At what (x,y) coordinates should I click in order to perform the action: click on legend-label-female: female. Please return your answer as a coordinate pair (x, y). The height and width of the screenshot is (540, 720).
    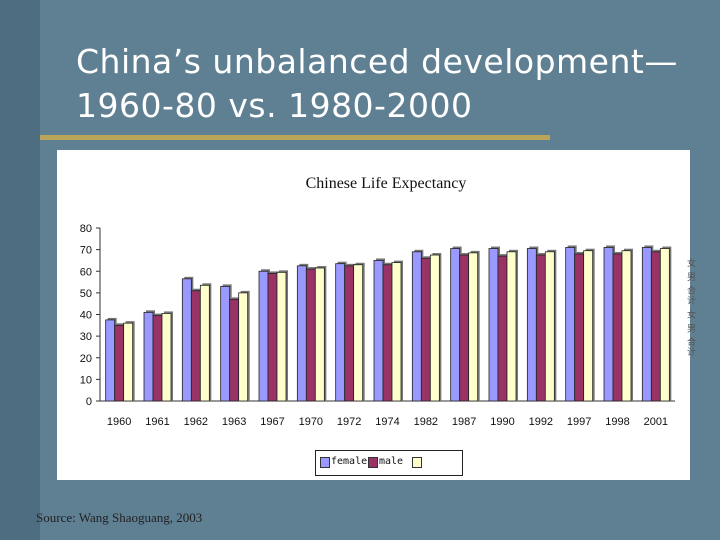
    Looking at the image, I should click on (349, 461).